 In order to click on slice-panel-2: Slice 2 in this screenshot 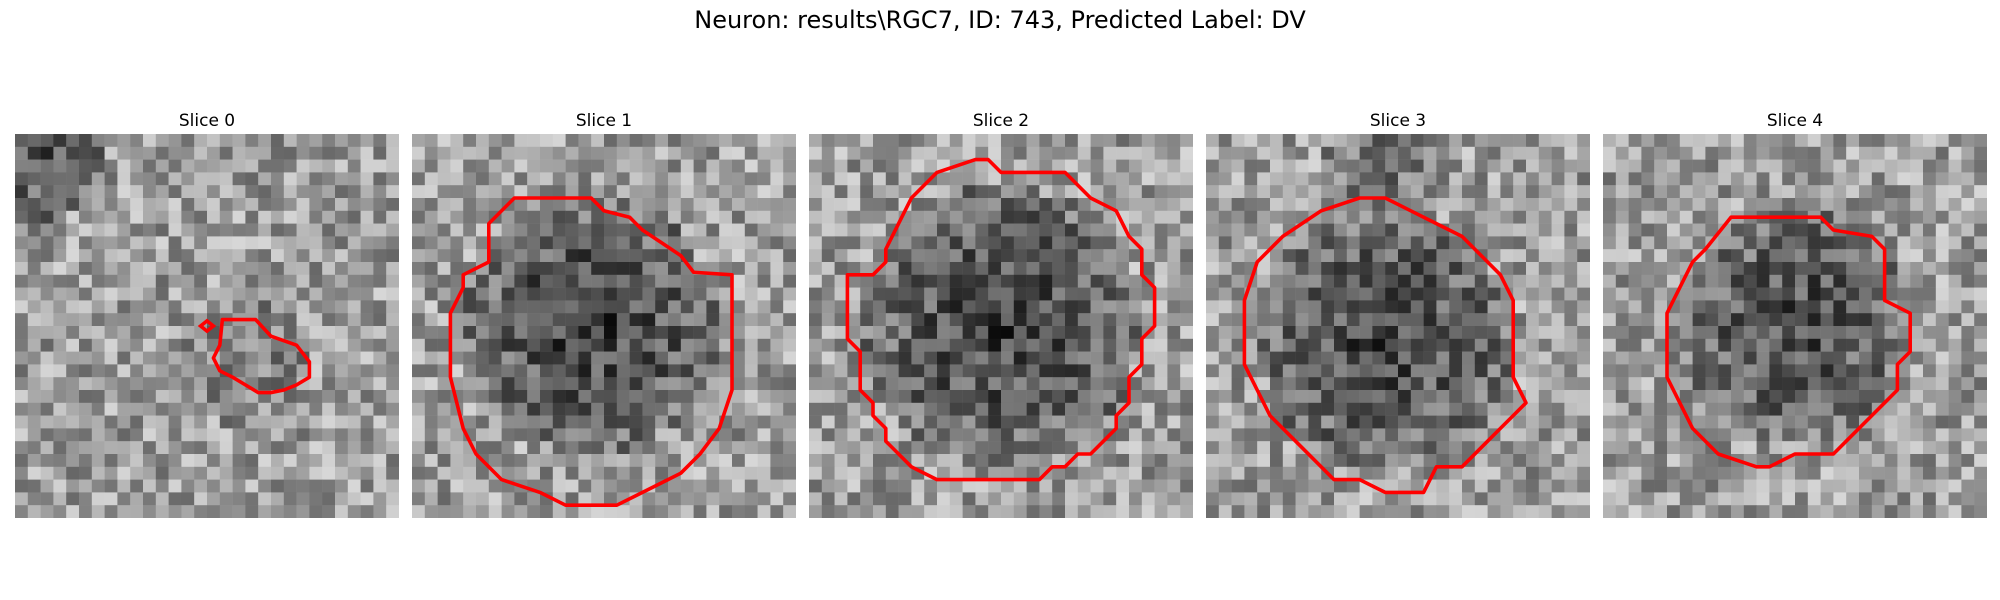, I will do `click(1001, 313)`.